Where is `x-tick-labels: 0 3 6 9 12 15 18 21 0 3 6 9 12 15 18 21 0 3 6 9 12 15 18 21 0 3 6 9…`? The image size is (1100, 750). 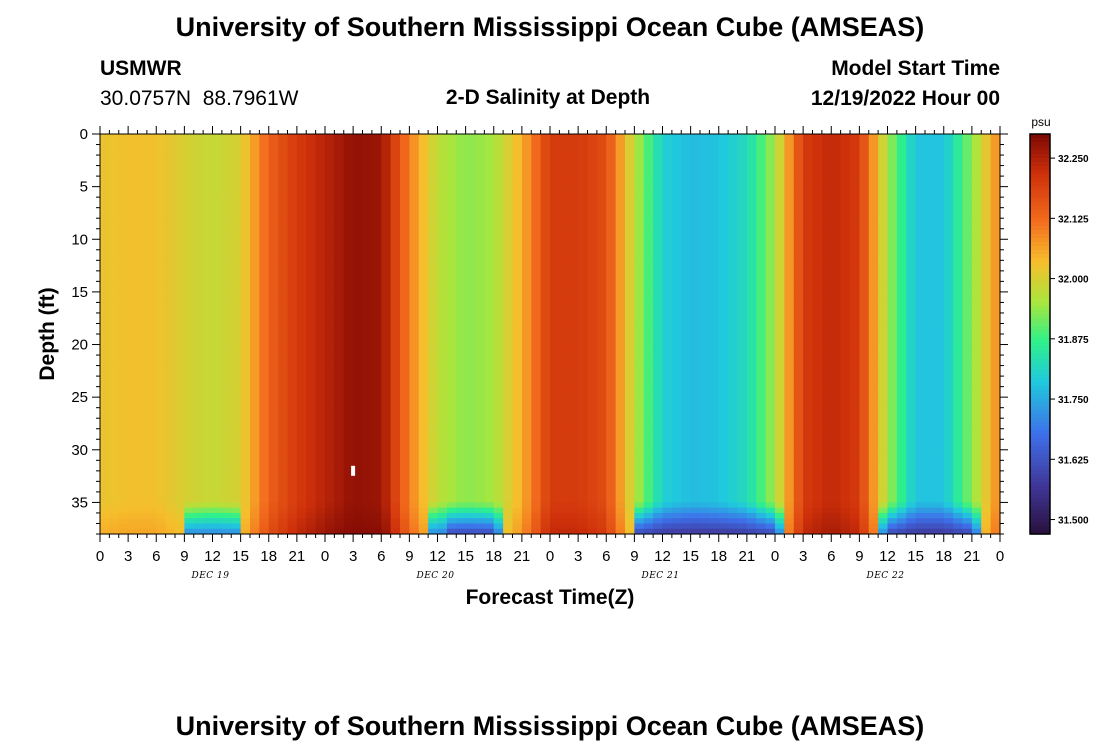 x-tick-labels: 0 3 6 9 12 15 18 21 0 3 6 9 12 15 18 21 0 3 6 9 12 15 18 21 0 3 6 9… is located at coordinates (550, 556).